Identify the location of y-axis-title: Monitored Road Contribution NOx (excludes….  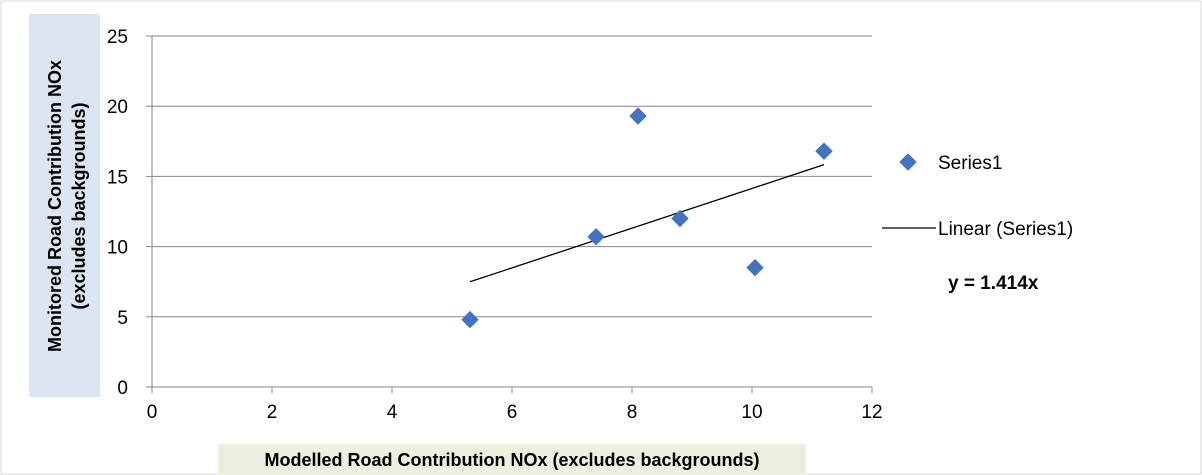
(67, 206).